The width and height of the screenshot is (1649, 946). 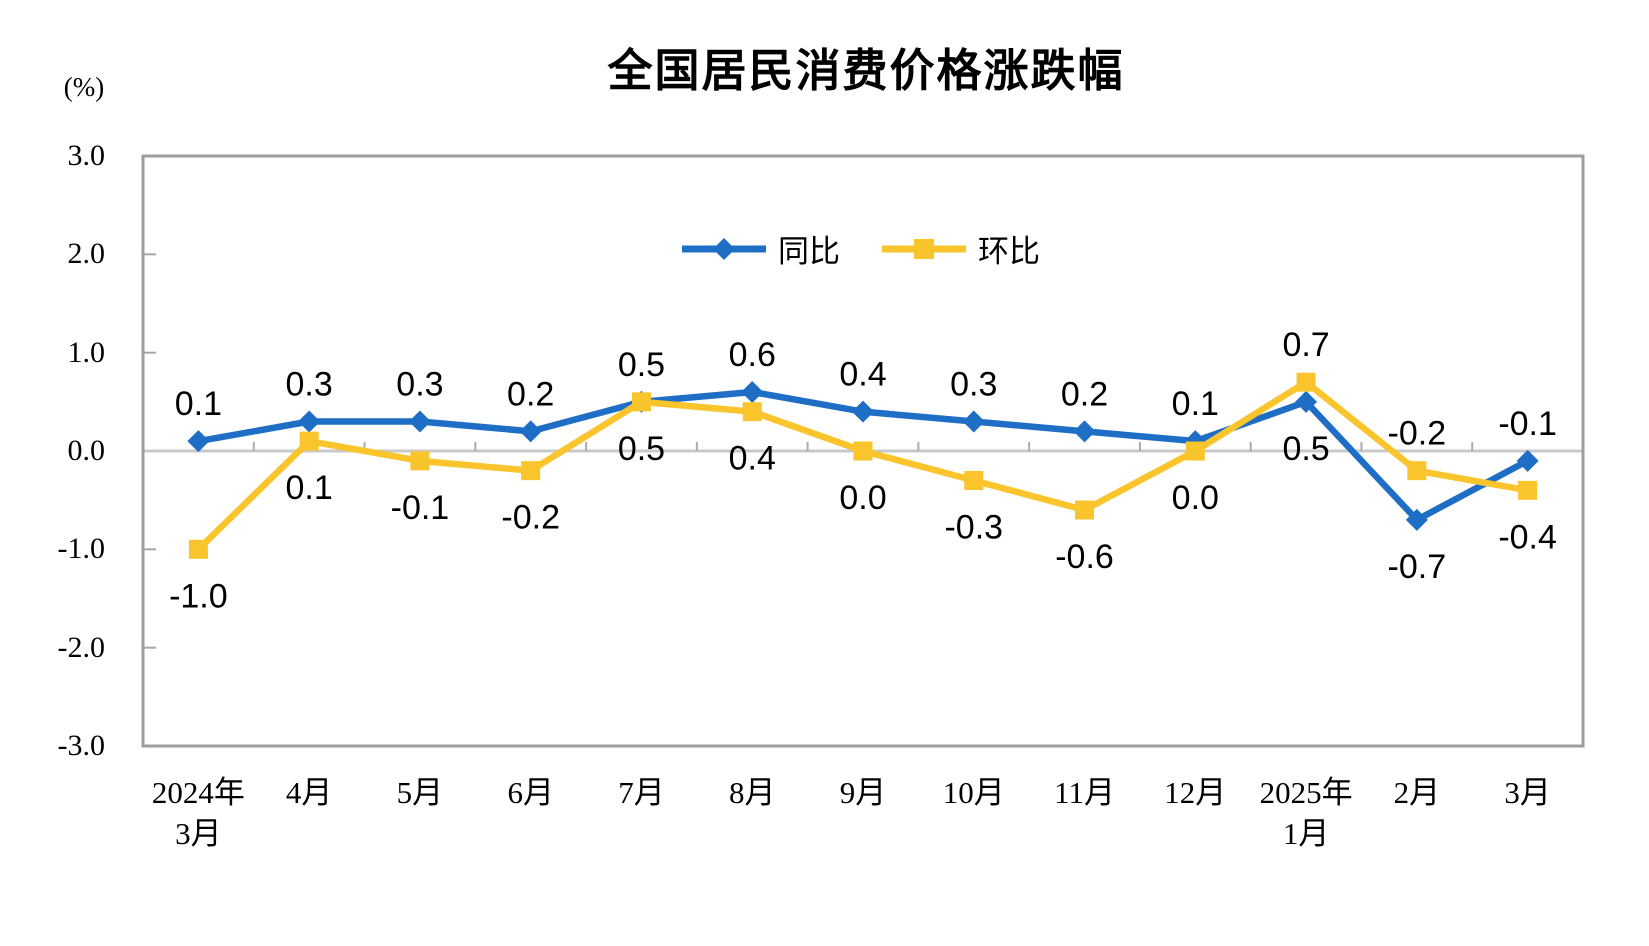 I want to click on x-axis-label: 5月, so click(x=420, y=793).